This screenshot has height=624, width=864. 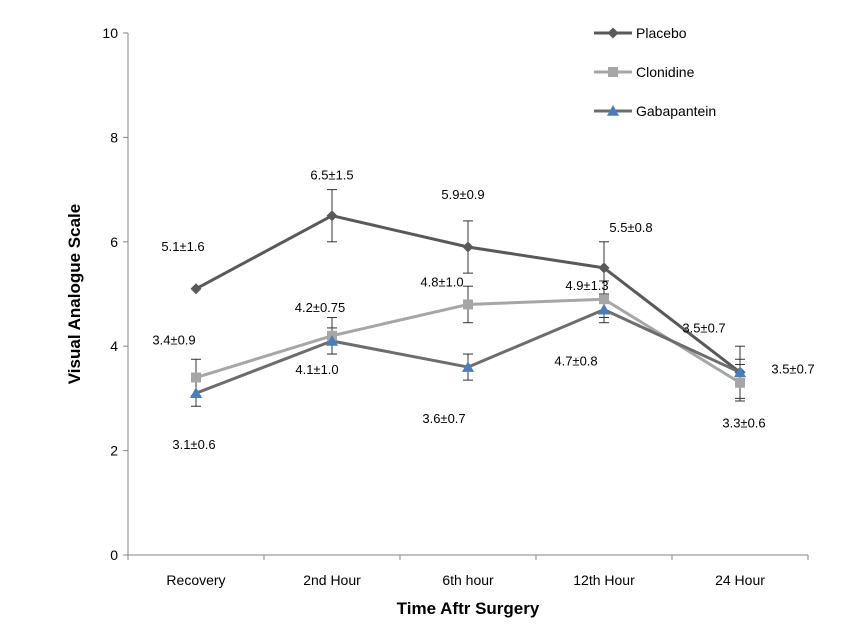 What do you see at coordinates (173, 340) in the screenshot?
I see `data-label: 3.4±0.9` at bounding box center [173, 340].